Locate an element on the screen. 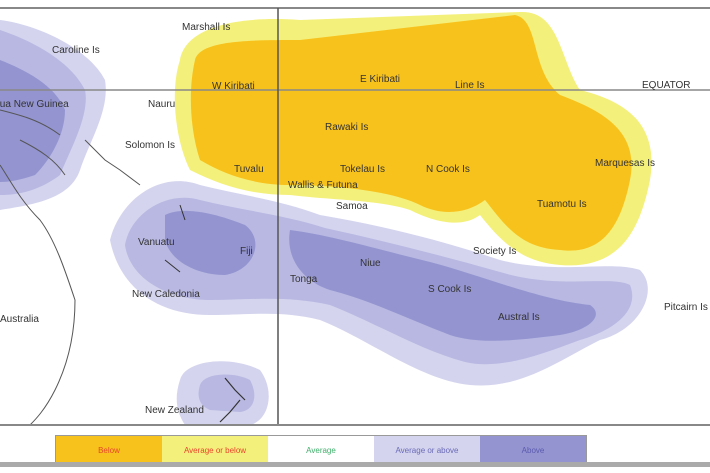  label-tokelau: Tokelau Is is located at coordinates (362, 169).